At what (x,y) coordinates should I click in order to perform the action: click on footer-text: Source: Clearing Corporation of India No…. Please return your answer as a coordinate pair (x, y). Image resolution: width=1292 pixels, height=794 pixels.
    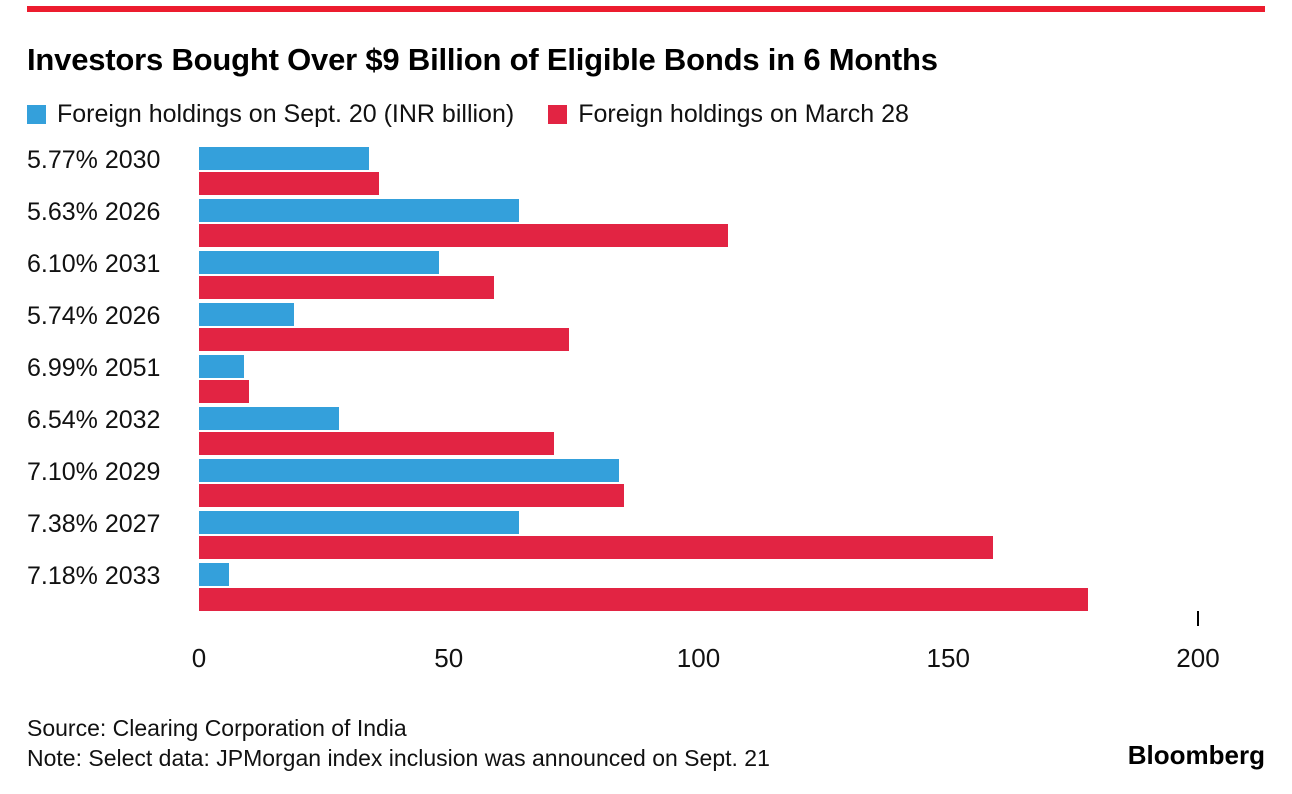
    Looking at the image, I should click on (398, 743).